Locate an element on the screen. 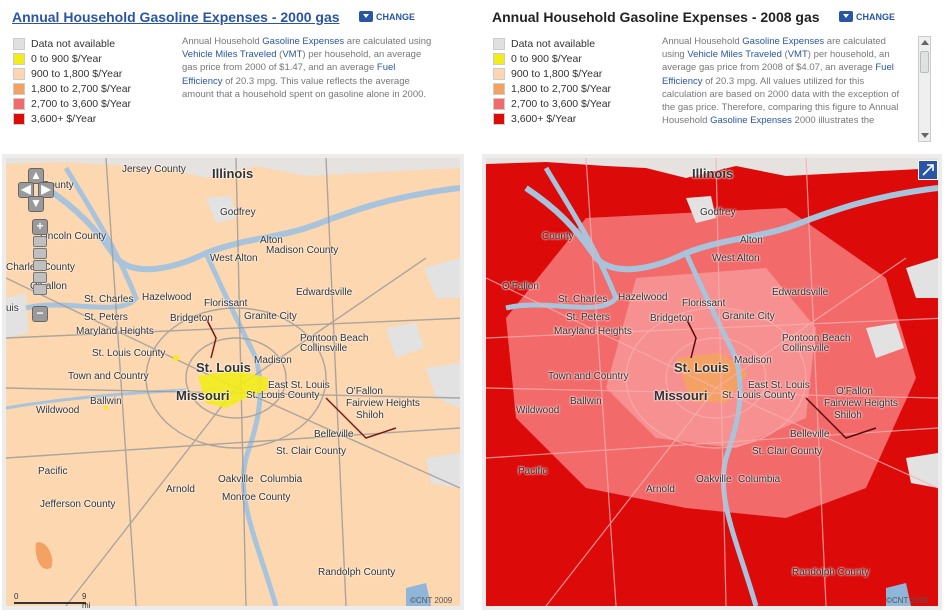  right-change-button: CHANGE is located at coordinates (867, 16).